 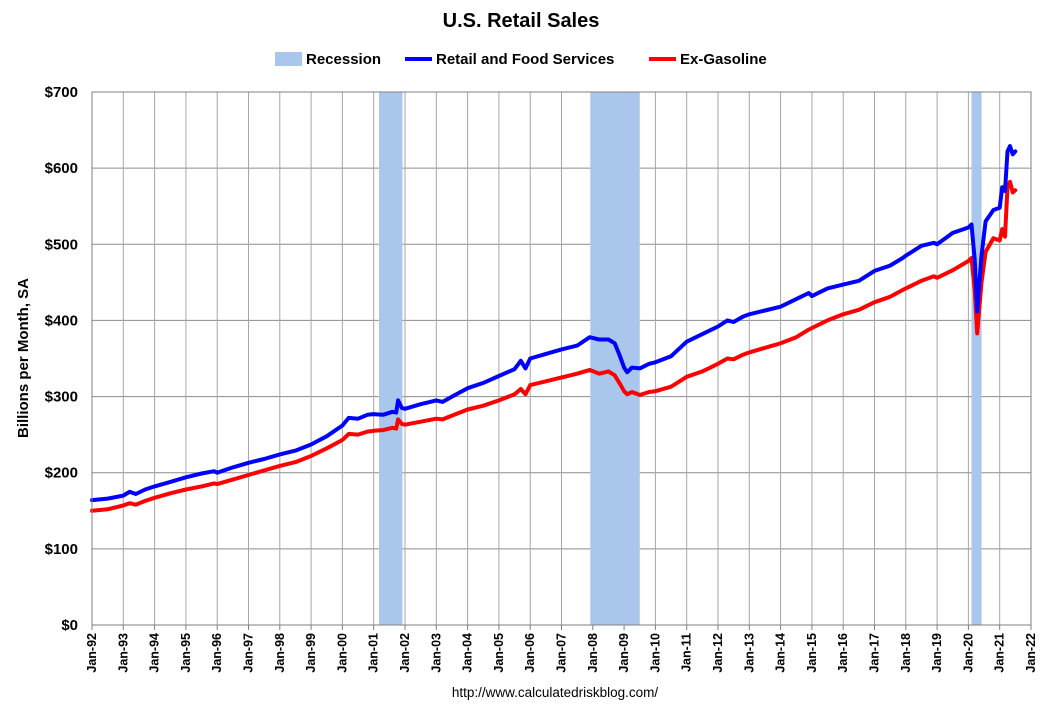 I want to click on x-tick-label: Jan-09, so click(x=624, y=653).